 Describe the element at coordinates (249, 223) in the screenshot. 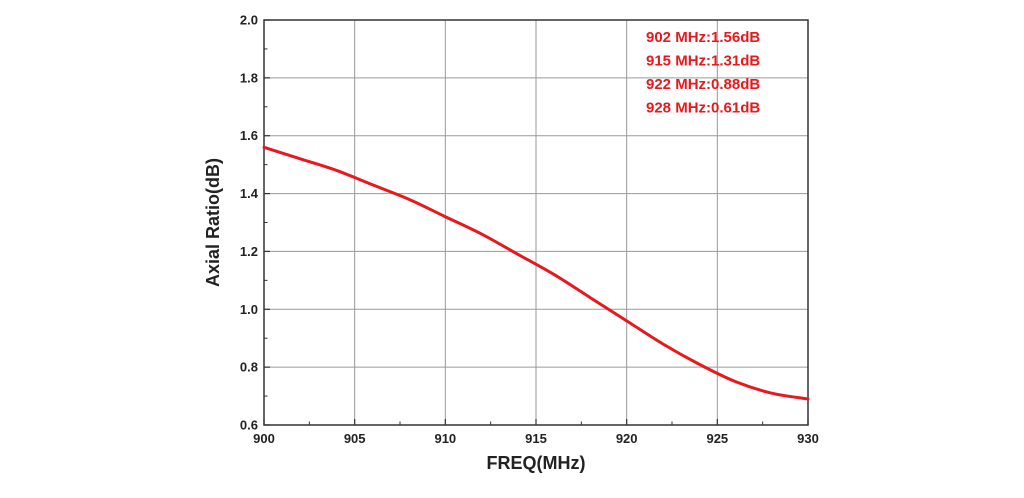

I see `y-tick-labels: 0.6 0.8 1.0 1.2 1.4 1.6 1.8 2.0` at that location.